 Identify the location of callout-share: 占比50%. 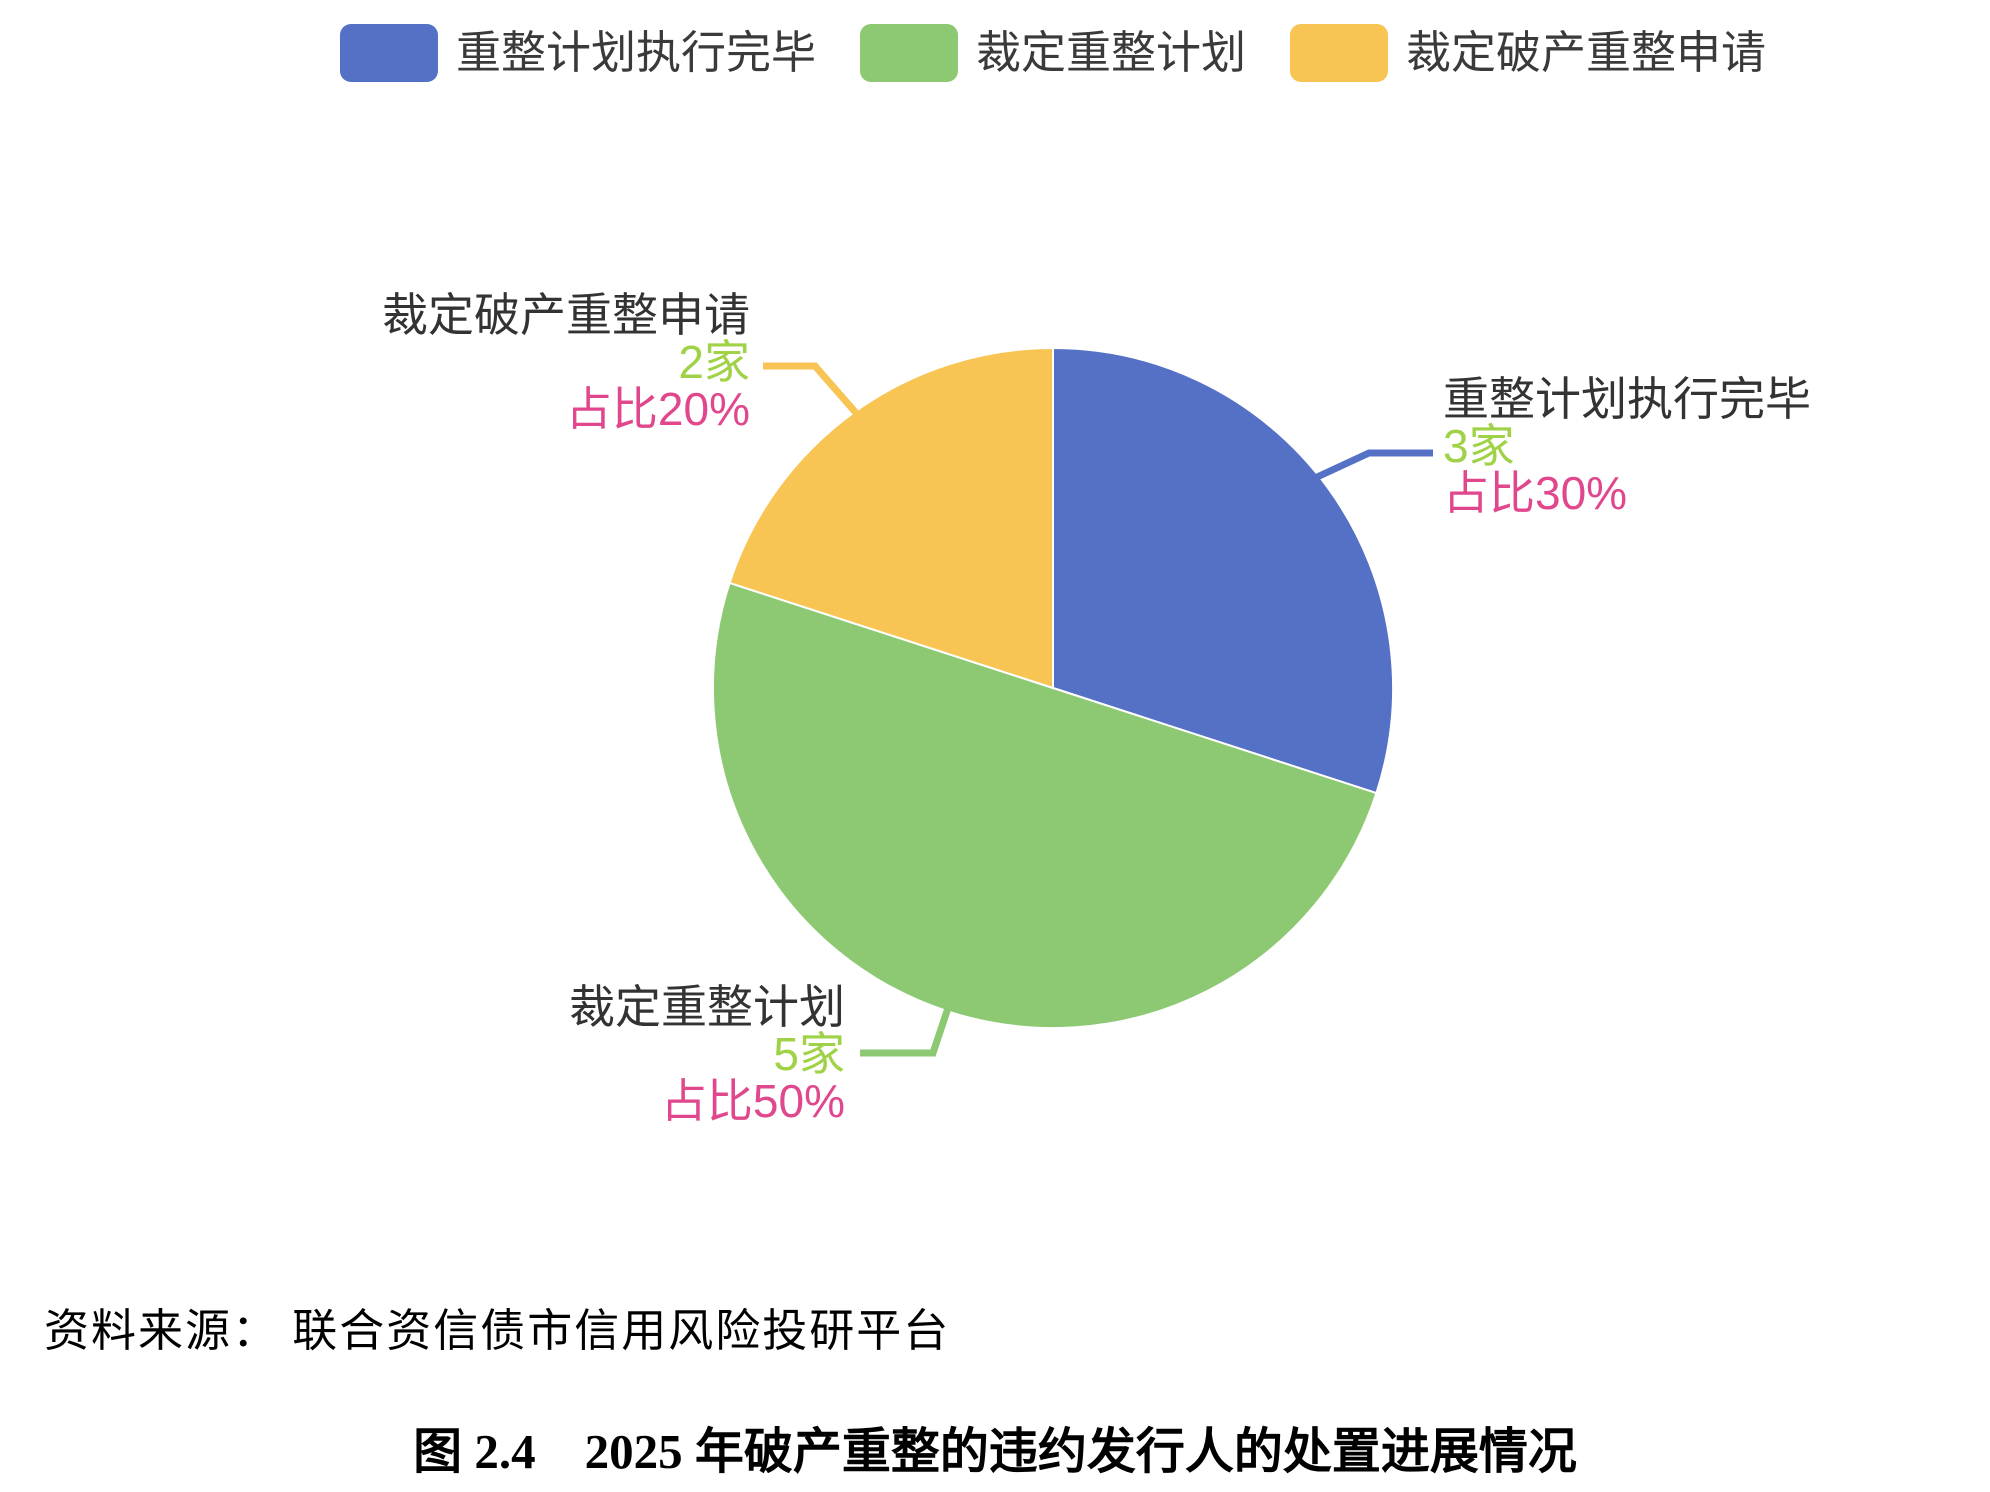
(752, 1101).